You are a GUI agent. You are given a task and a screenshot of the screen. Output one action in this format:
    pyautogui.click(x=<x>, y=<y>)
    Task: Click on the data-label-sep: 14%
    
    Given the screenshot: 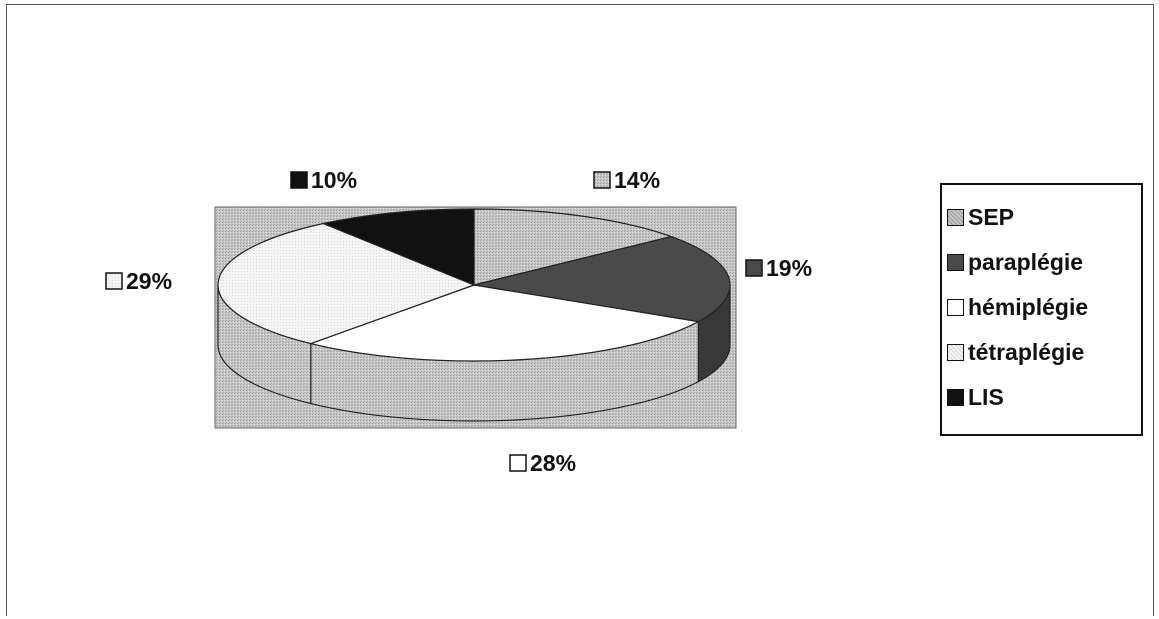 What is the action you would take?
    pyautogui.click(x=637, y=180)
    